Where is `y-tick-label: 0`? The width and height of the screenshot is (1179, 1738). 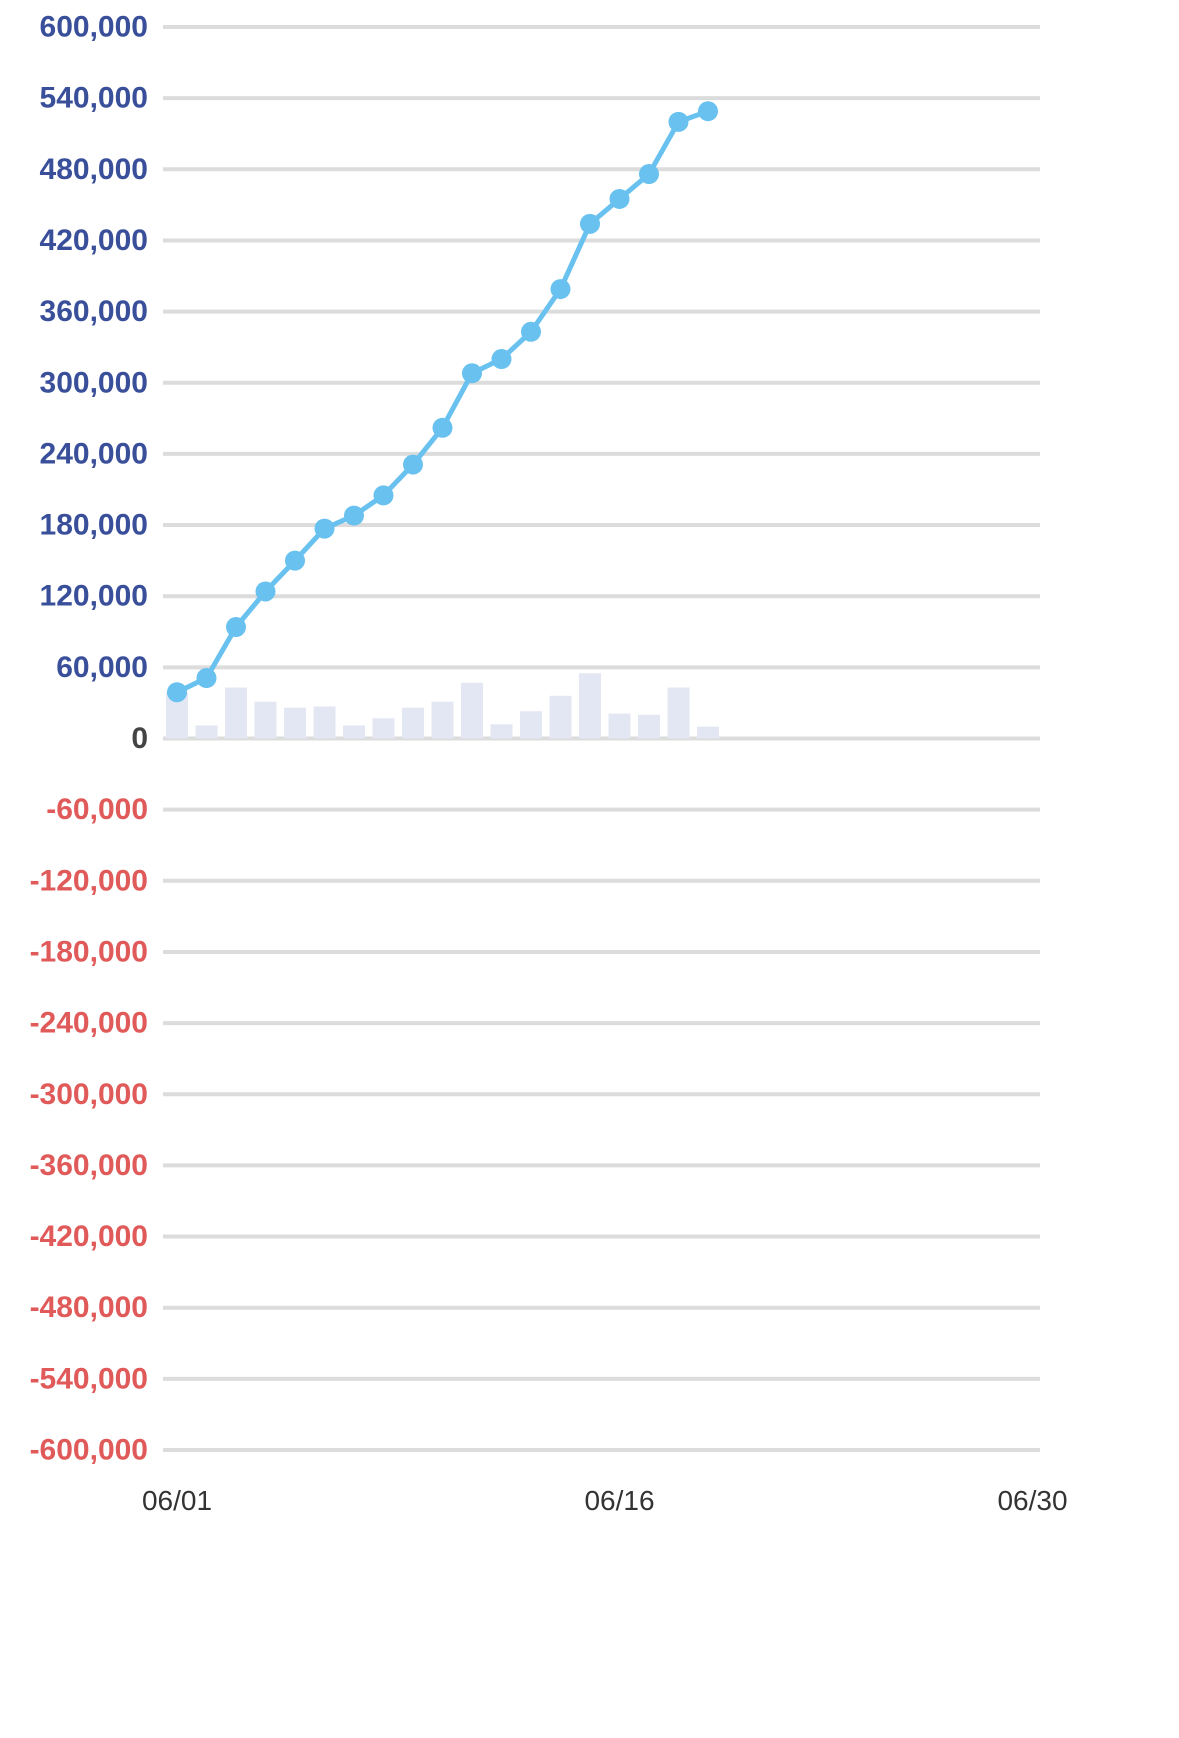
y-tick-label: 0 is located at coordinates (139, 738).